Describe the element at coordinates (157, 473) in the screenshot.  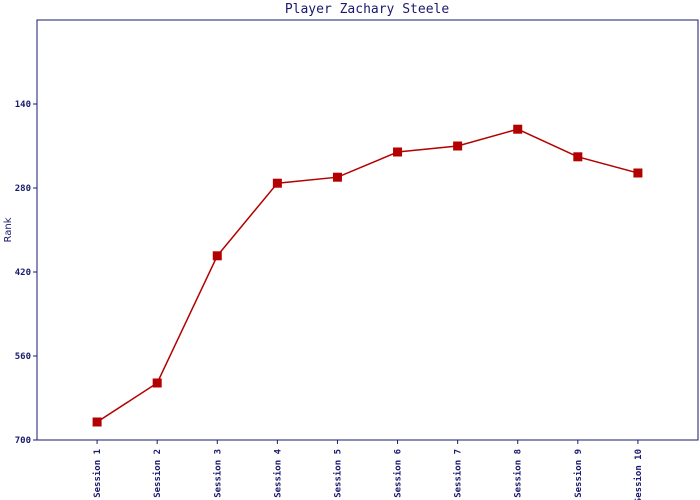
I see `x-tick-label: Session 2` at that location.